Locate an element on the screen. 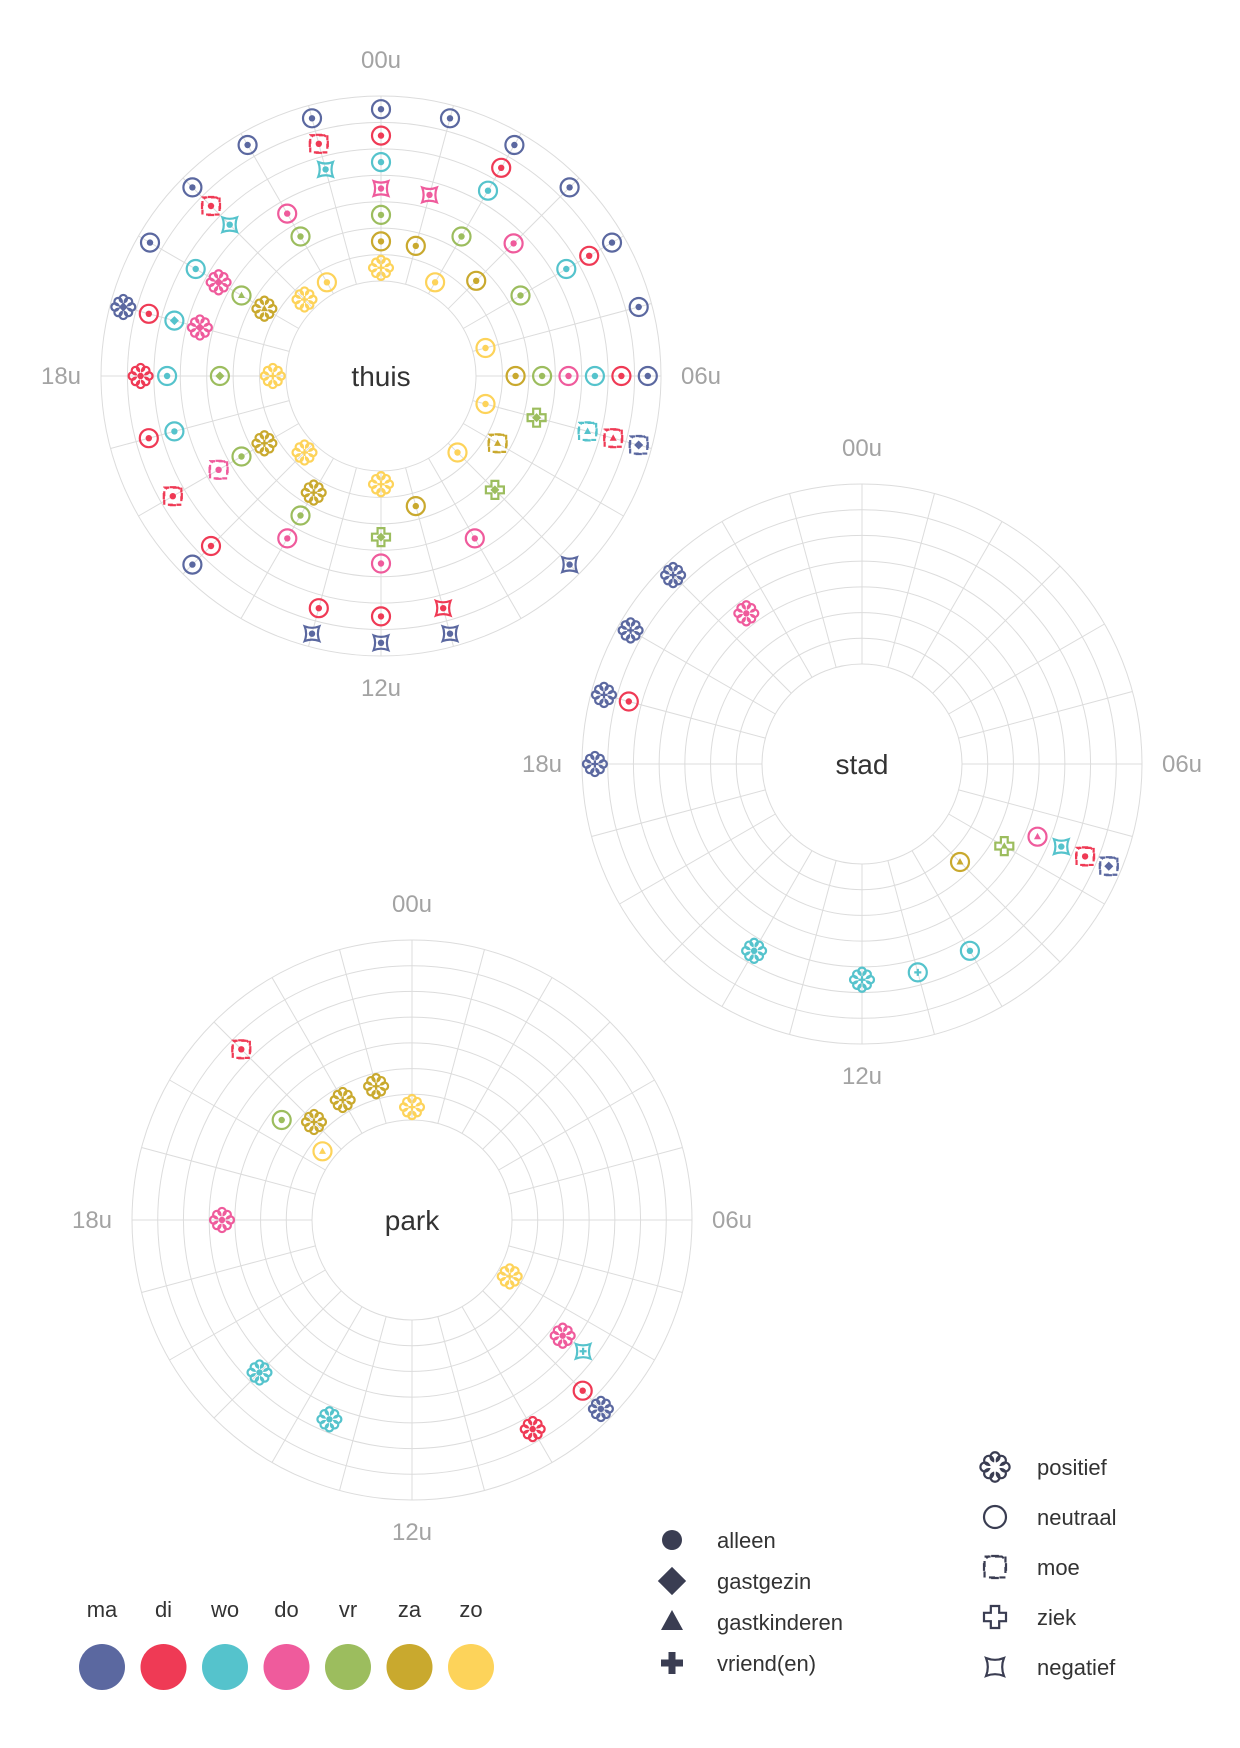 The height and width of the screenshot is (1748, 1240). legend-mood-label: neutraal is located at coordinates (1077, 1517).